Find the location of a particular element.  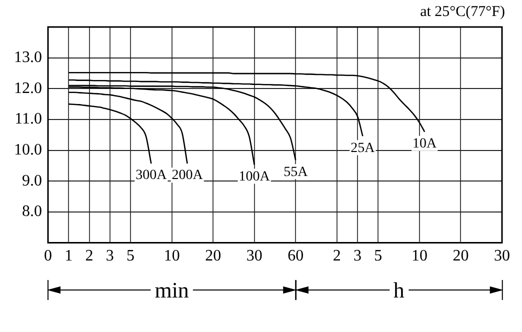

series-label: 10A is located at coordinates (425, 144).